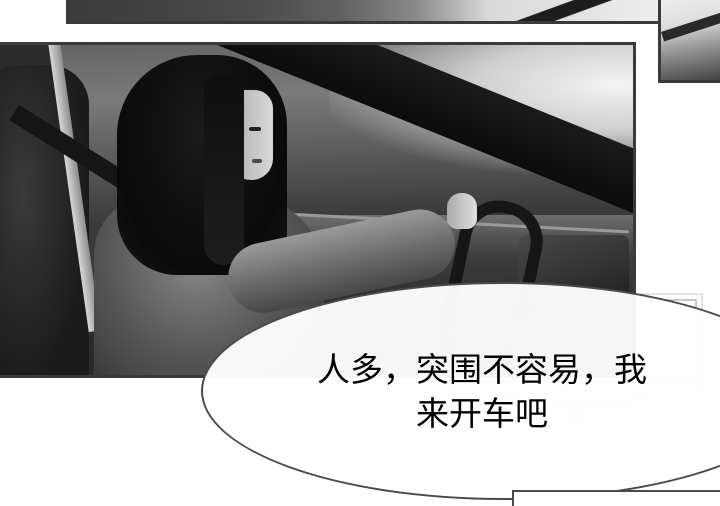 This screenshot has height=506, width=720. I want to click on side-panel, so click(689, 41).